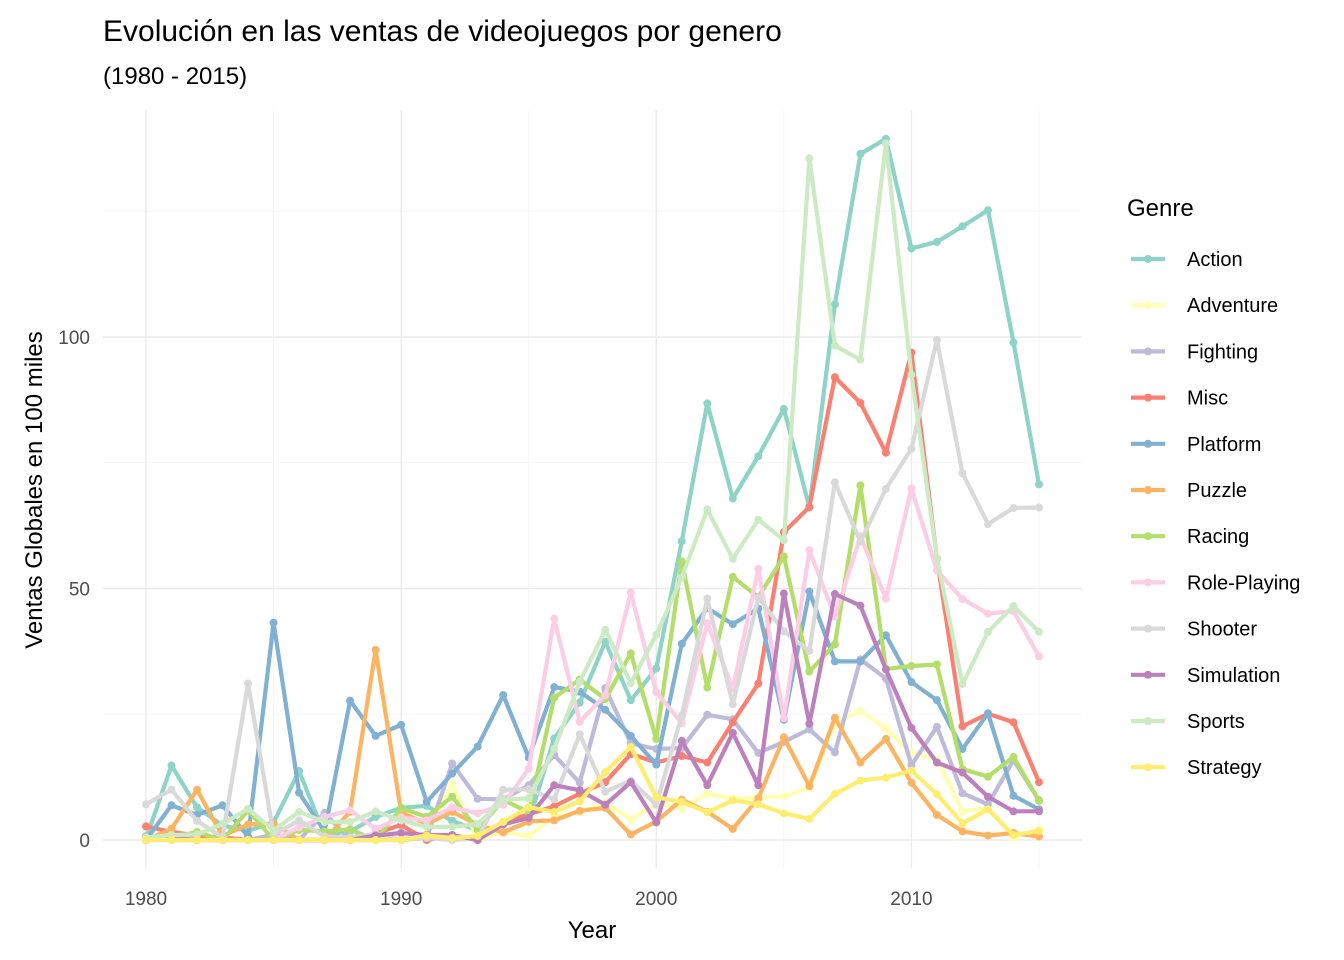  Describe the element at coordinates (1222, 352) in the screenshot. I see `legend-label: Fighting` at that location.